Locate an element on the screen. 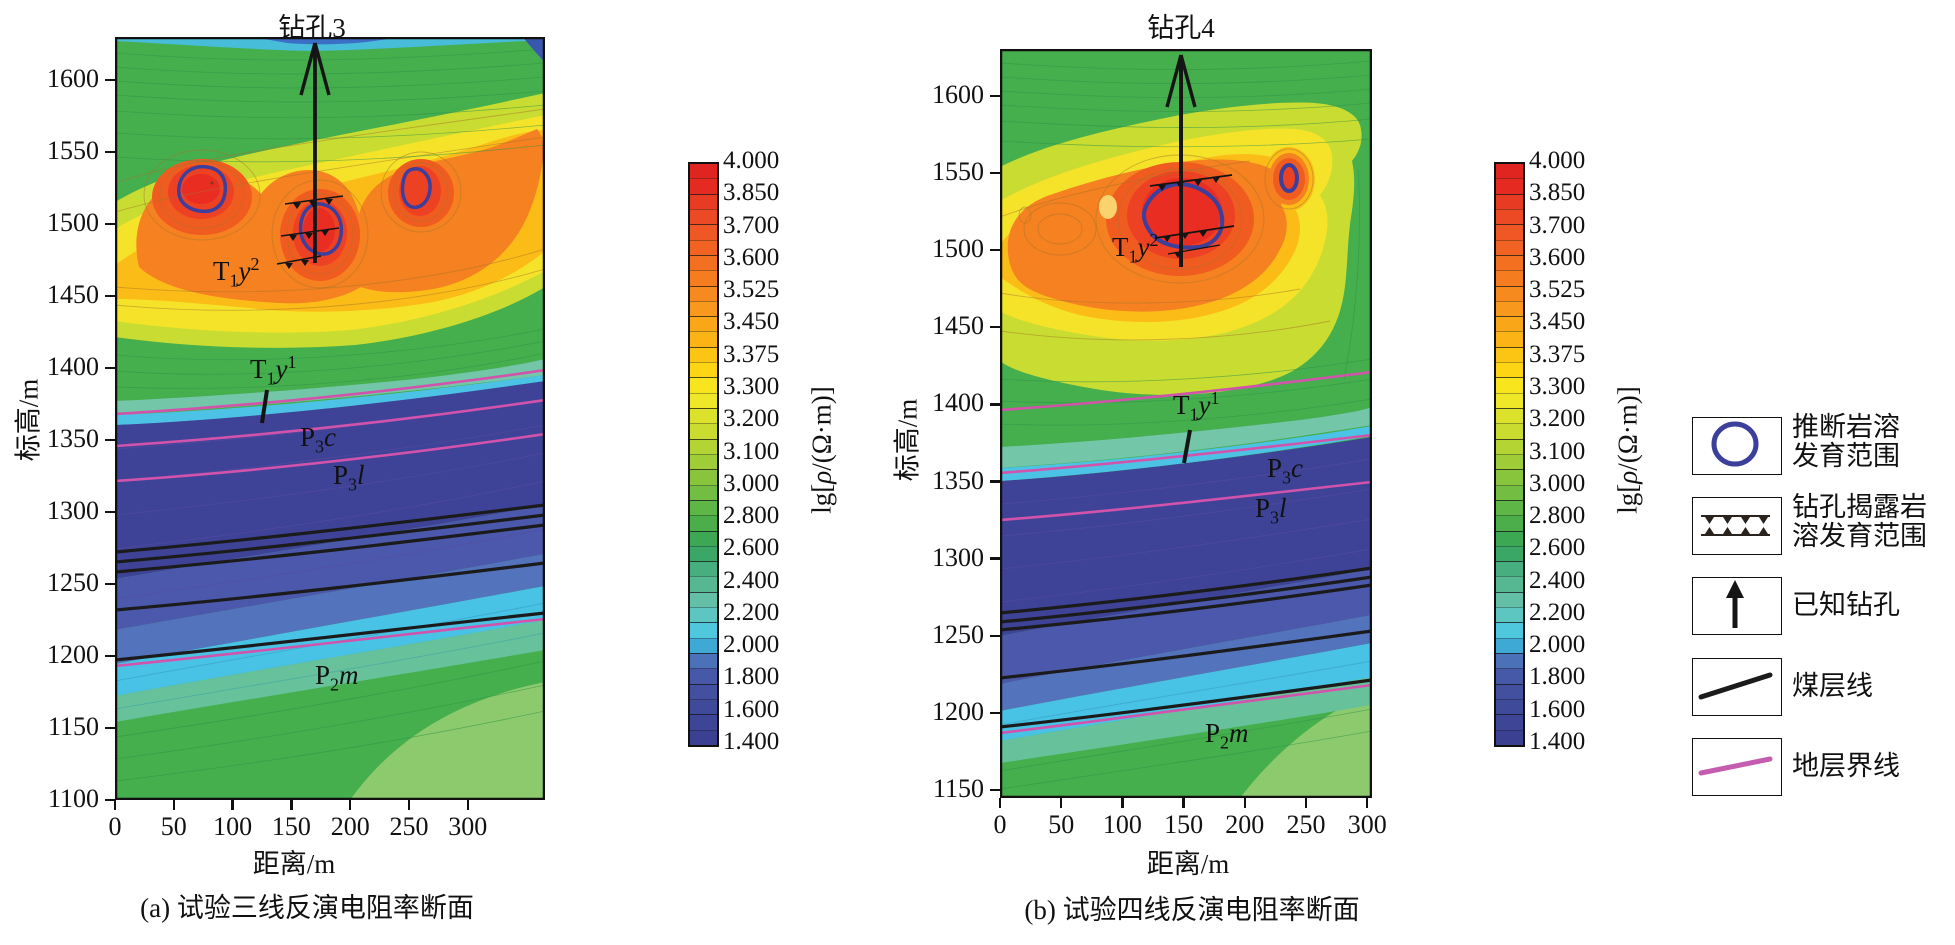 The height and width of the screenshot is (945, 1955). colorbar-tick-label: 1.600 is located at coordinates (751, 709).